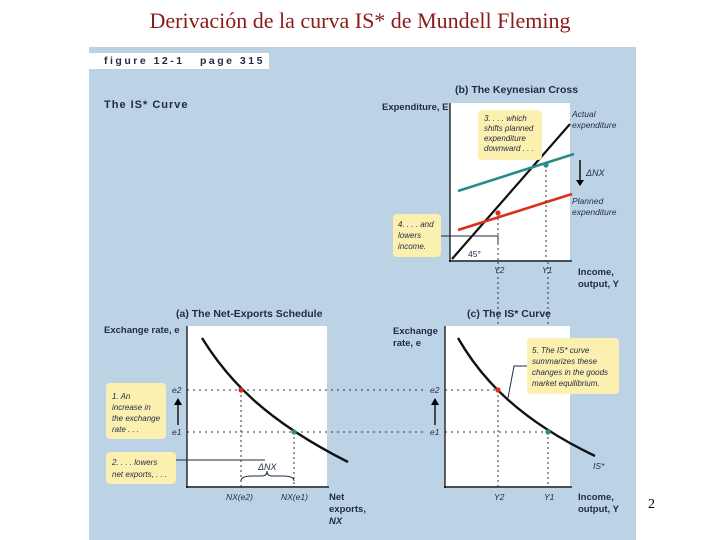  Describe the element at coordinates (594, 125) in the screenshot. I see `actual-line-label-2: expenditure` at that location.